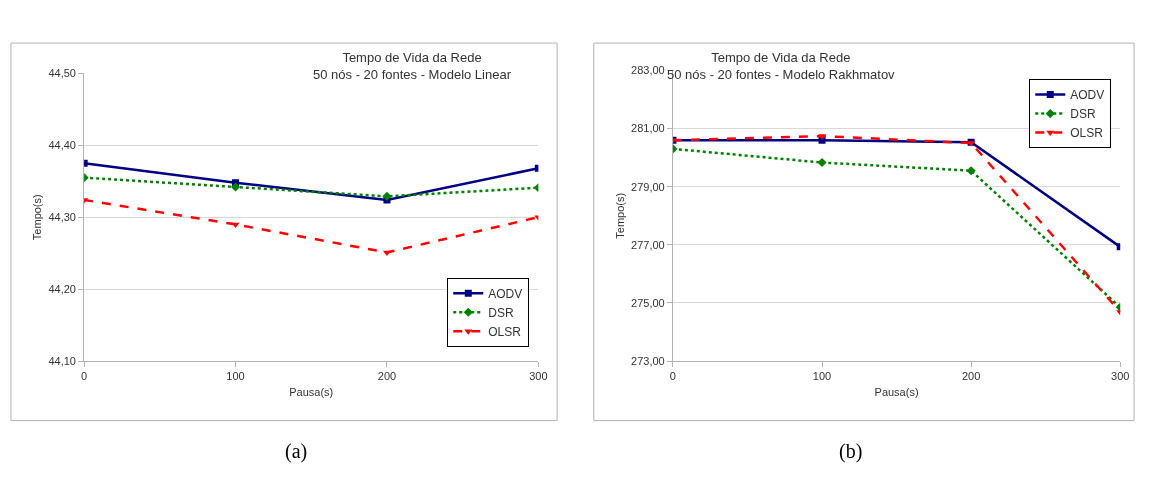  Describe the element at coordinates (62, 73) in the screenshot. I see `y-tick-label: 44,50` at that location.